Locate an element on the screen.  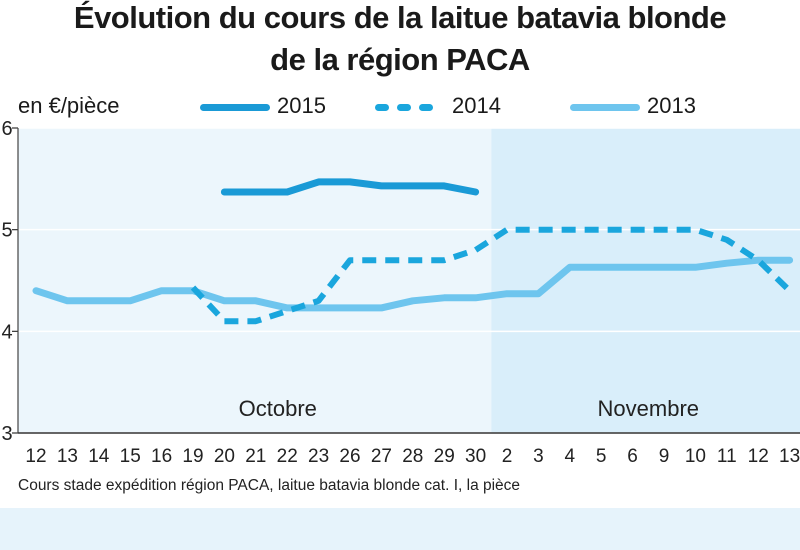
x-tick-label: 28 is located at coordinates (412, 456).